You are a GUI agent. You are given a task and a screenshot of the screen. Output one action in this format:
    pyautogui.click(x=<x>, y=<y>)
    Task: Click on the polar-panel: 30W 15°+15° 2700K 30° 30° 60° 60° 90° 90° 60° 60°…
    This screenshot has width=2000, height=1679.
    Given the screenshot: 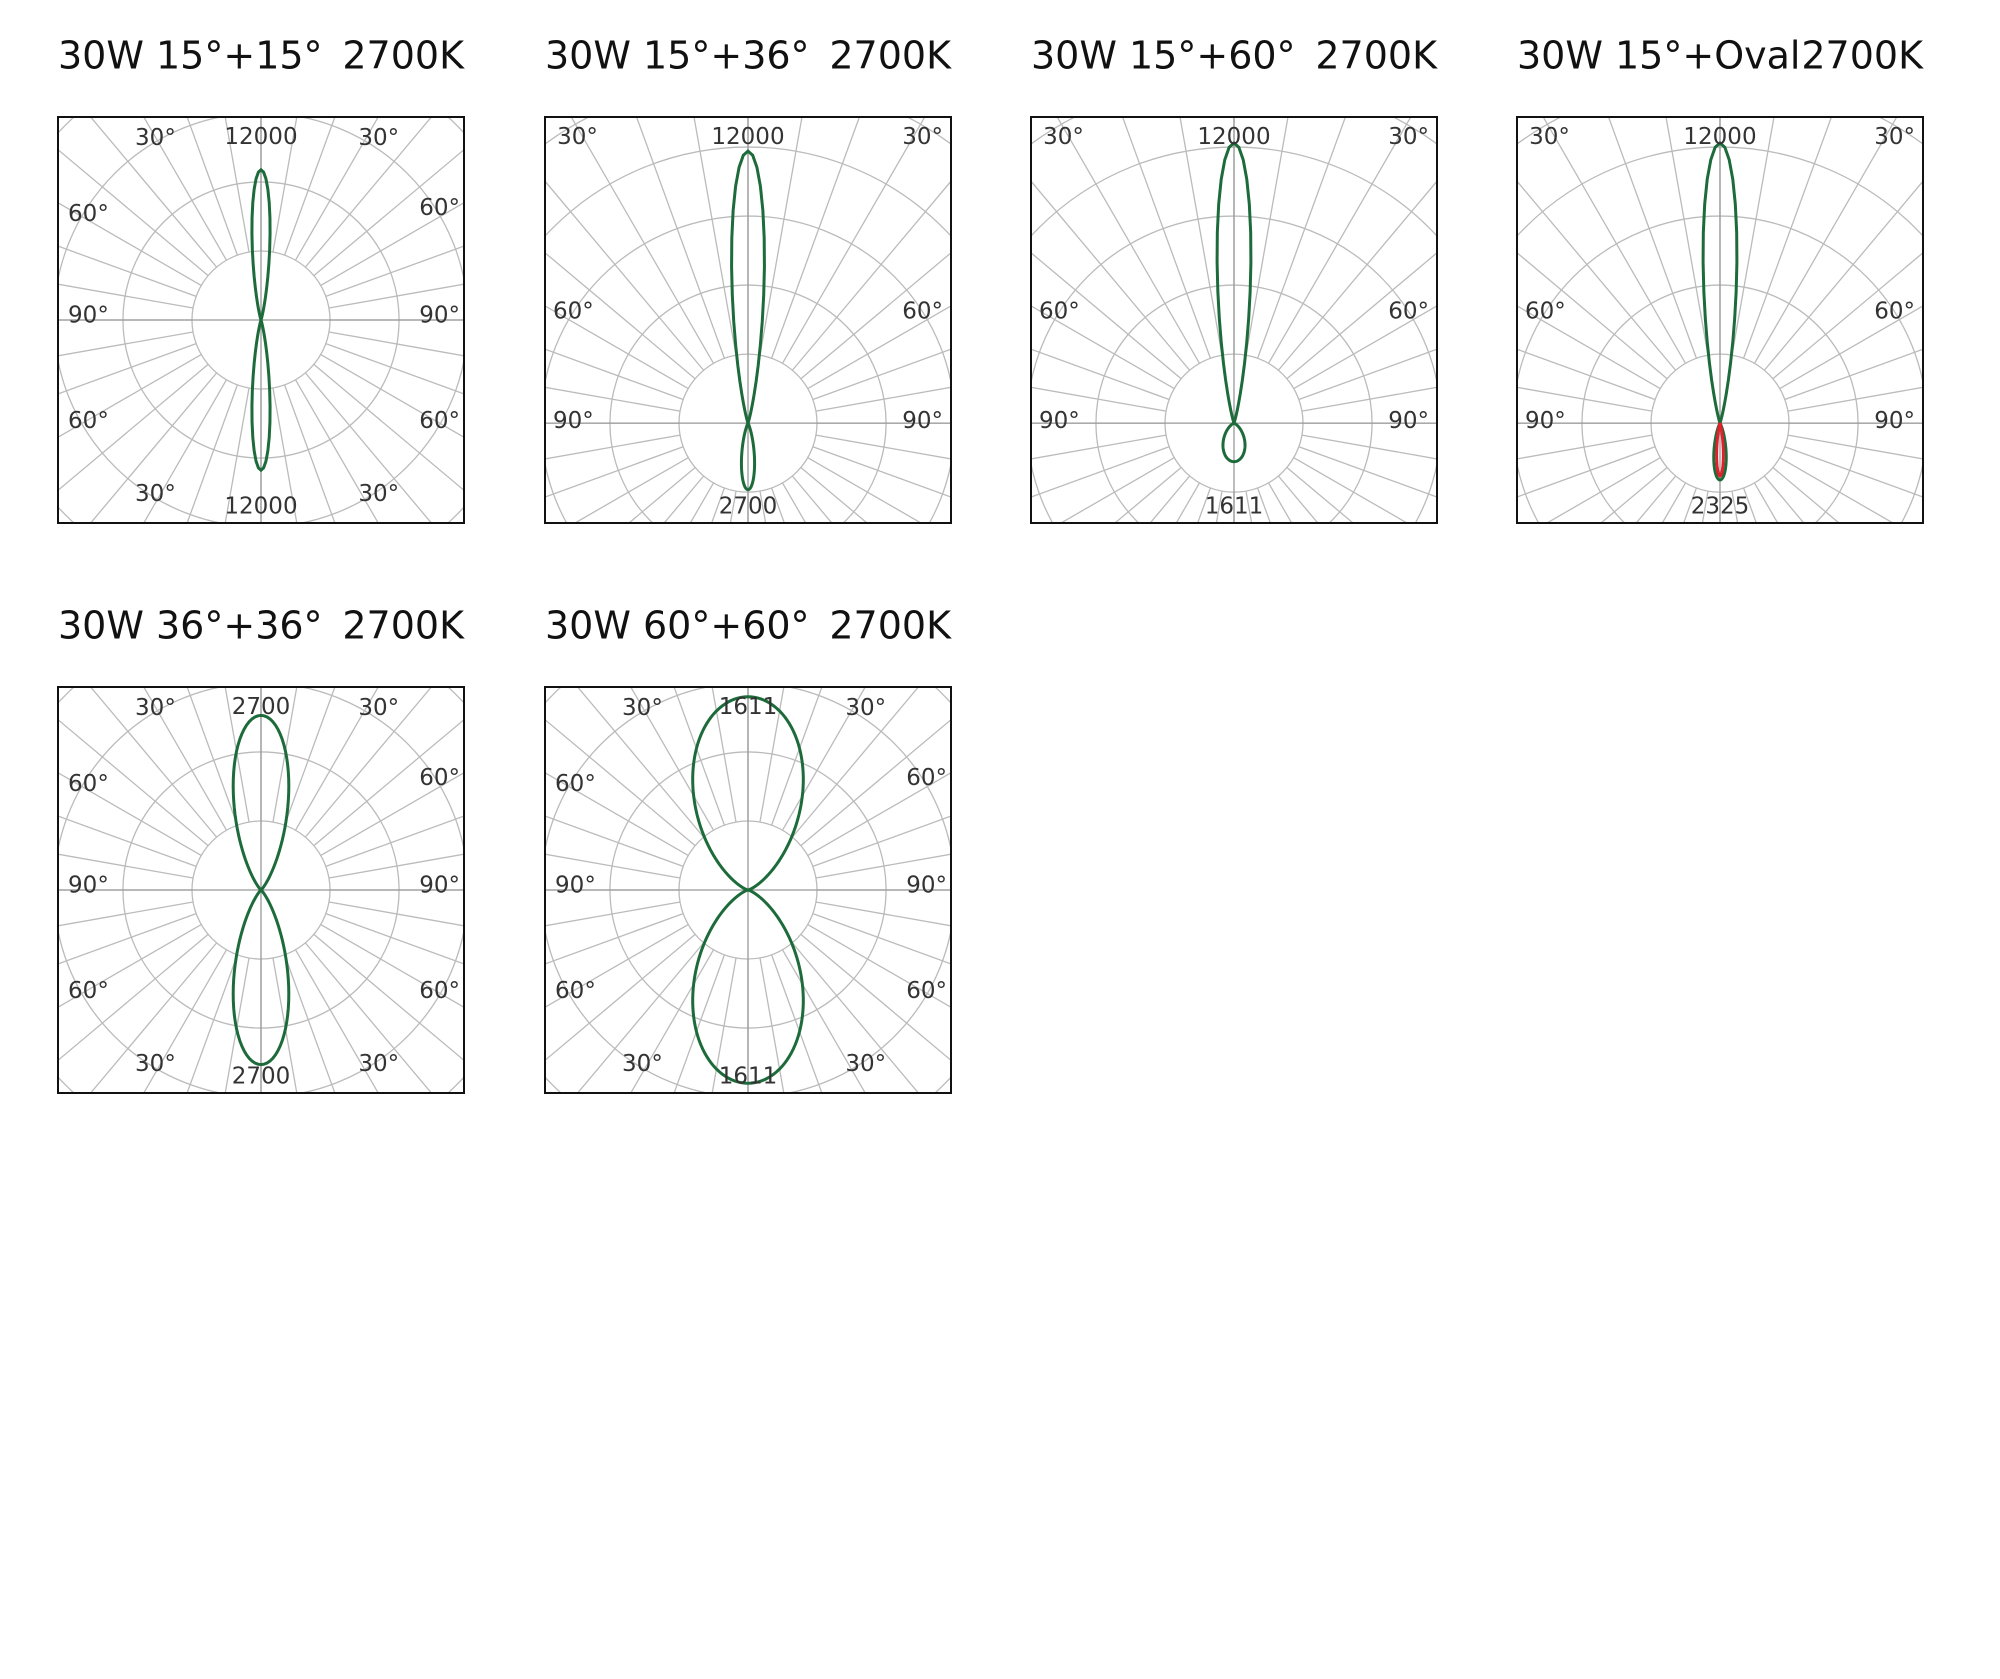 What is the action you would take?
    pyautogui.click(x=261, y=279)
    